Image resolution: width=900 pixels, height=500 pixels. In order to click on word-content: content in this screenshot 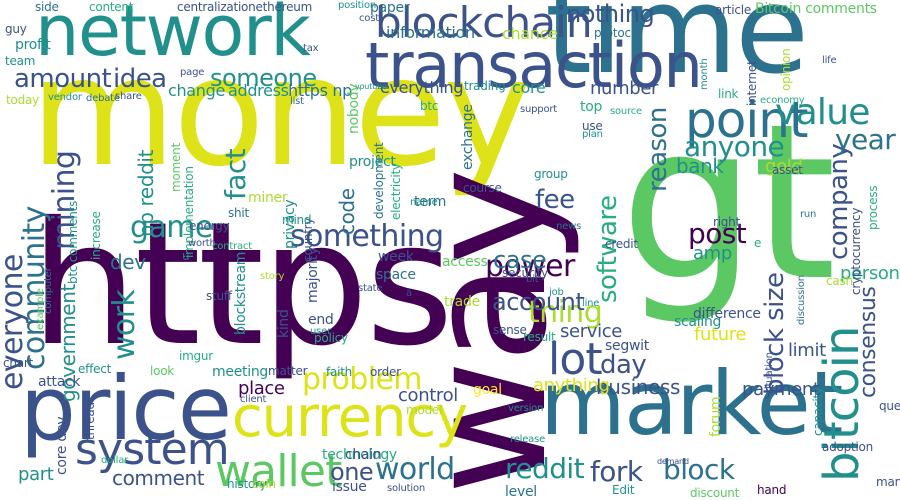, I will do `click(111, 7)`.